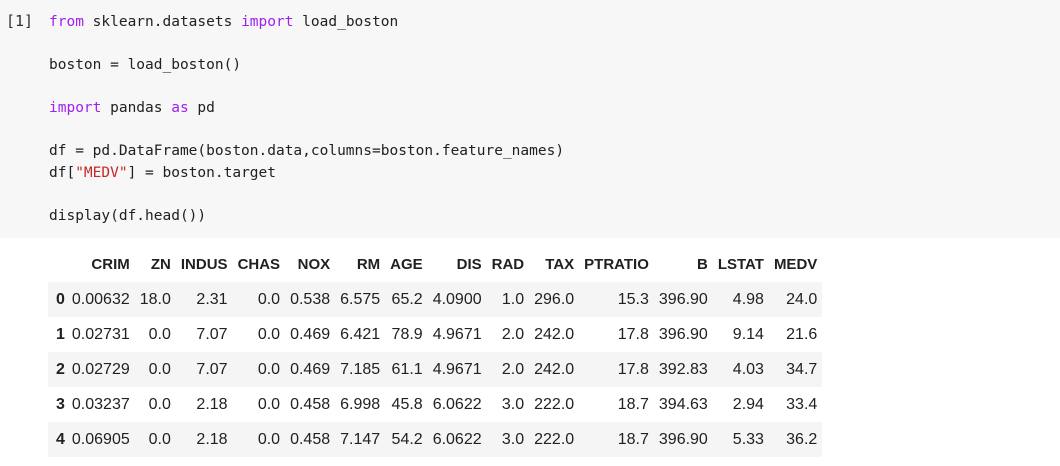 The image size is (1060, 466). What do you see at coordinates (204, 264) in the screenshot?
I see `column-header: INDUS` at bounding box center [204, 264].